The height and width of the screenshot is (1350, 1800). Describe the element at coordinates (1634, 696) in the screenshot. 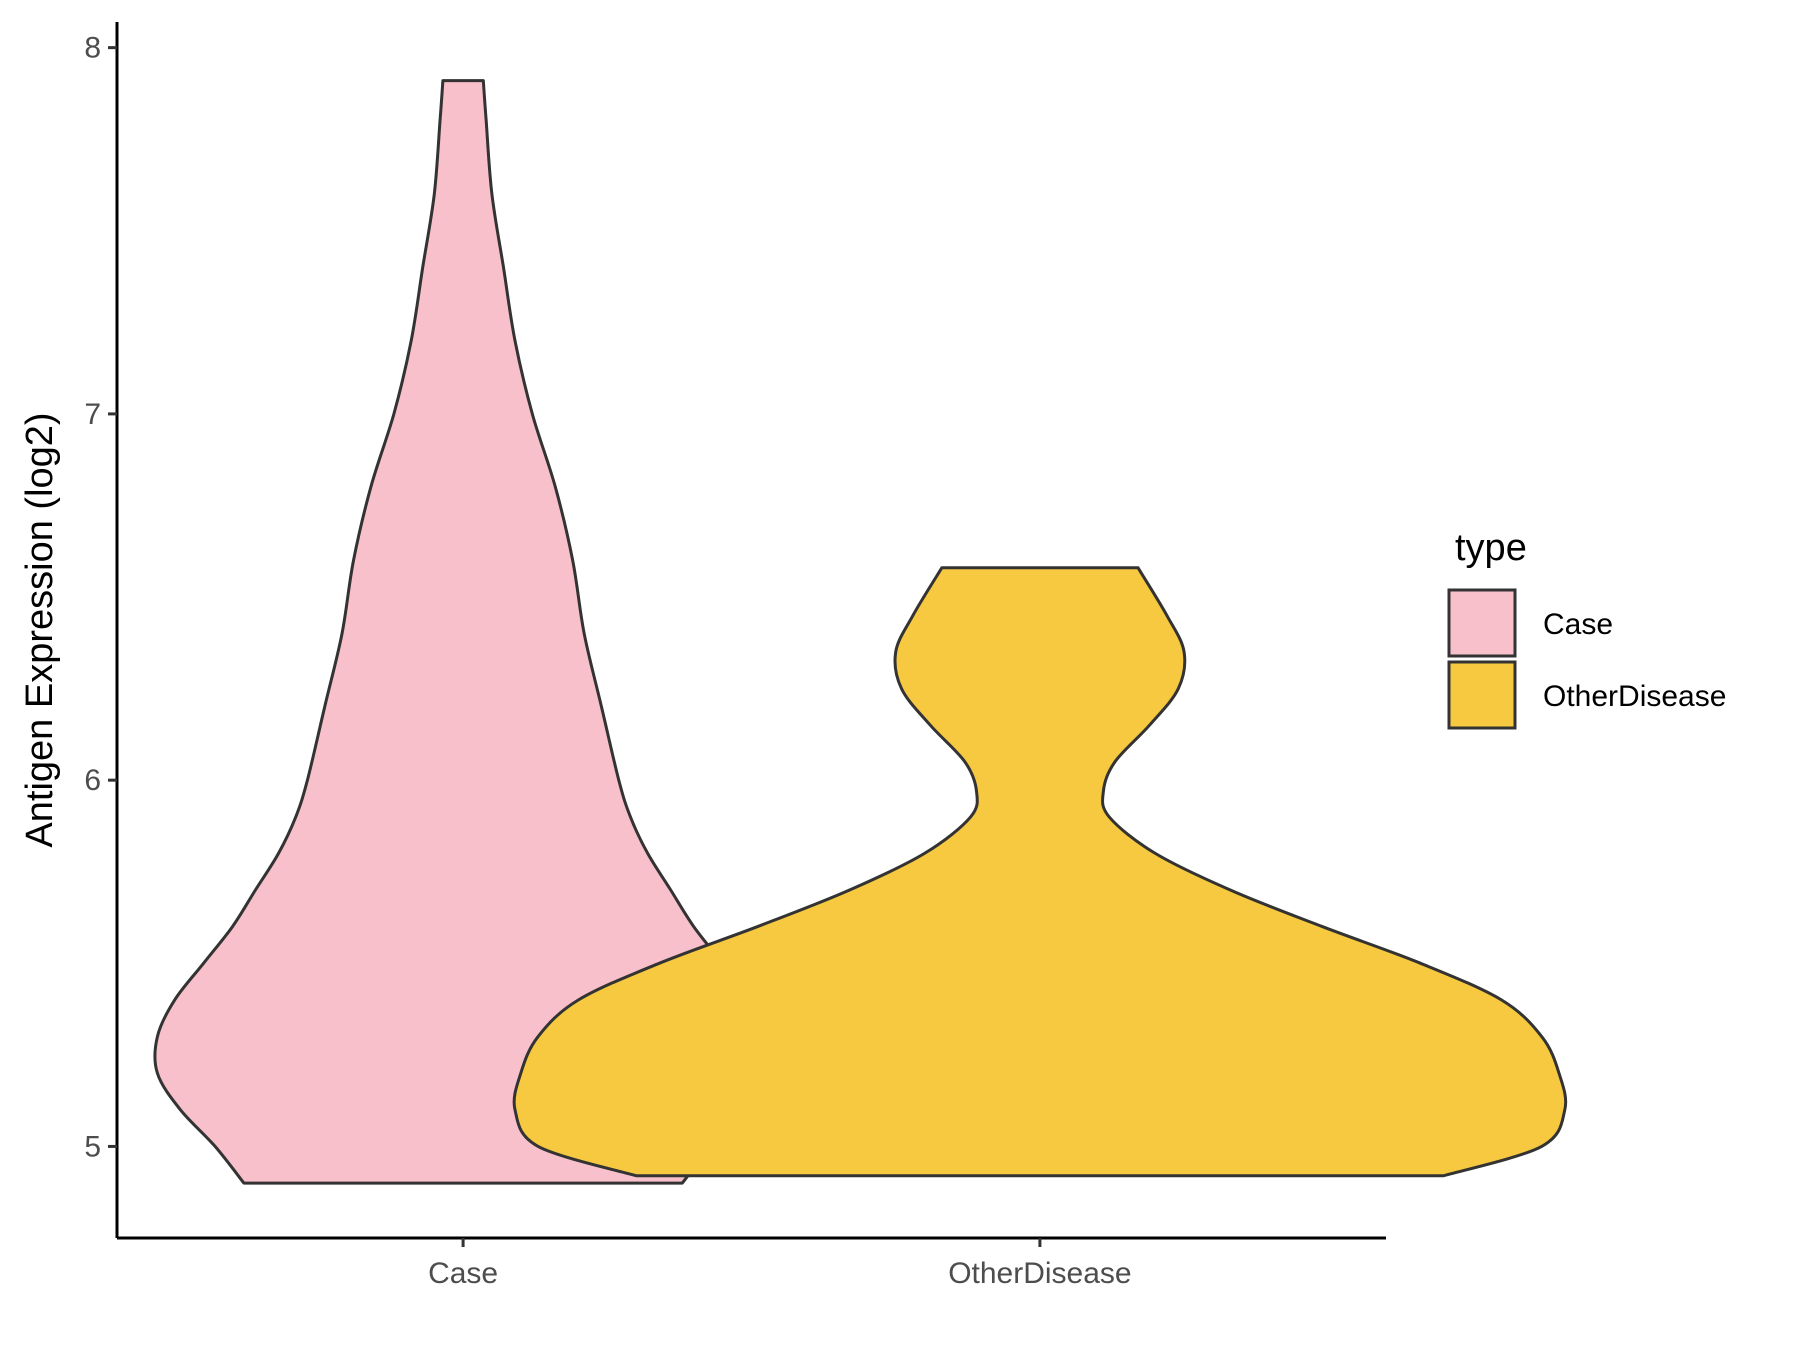

I see `legend-label: OtherDisease` at that location.